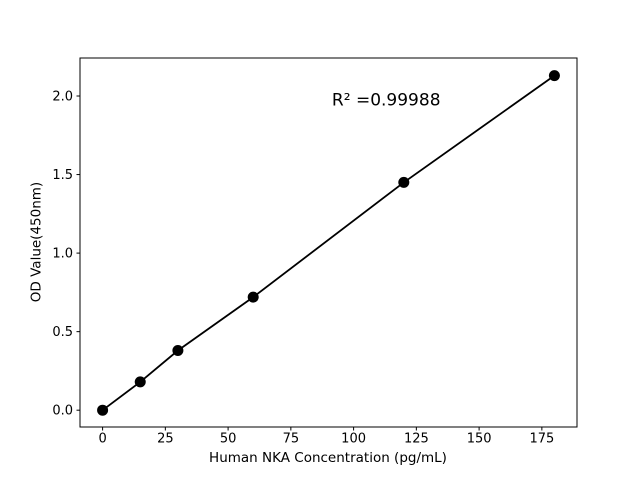  What do you see at coordinates (102, 439) in the screenshot?
I see `x-tick-label: 0` at bounding box center [102, 439].